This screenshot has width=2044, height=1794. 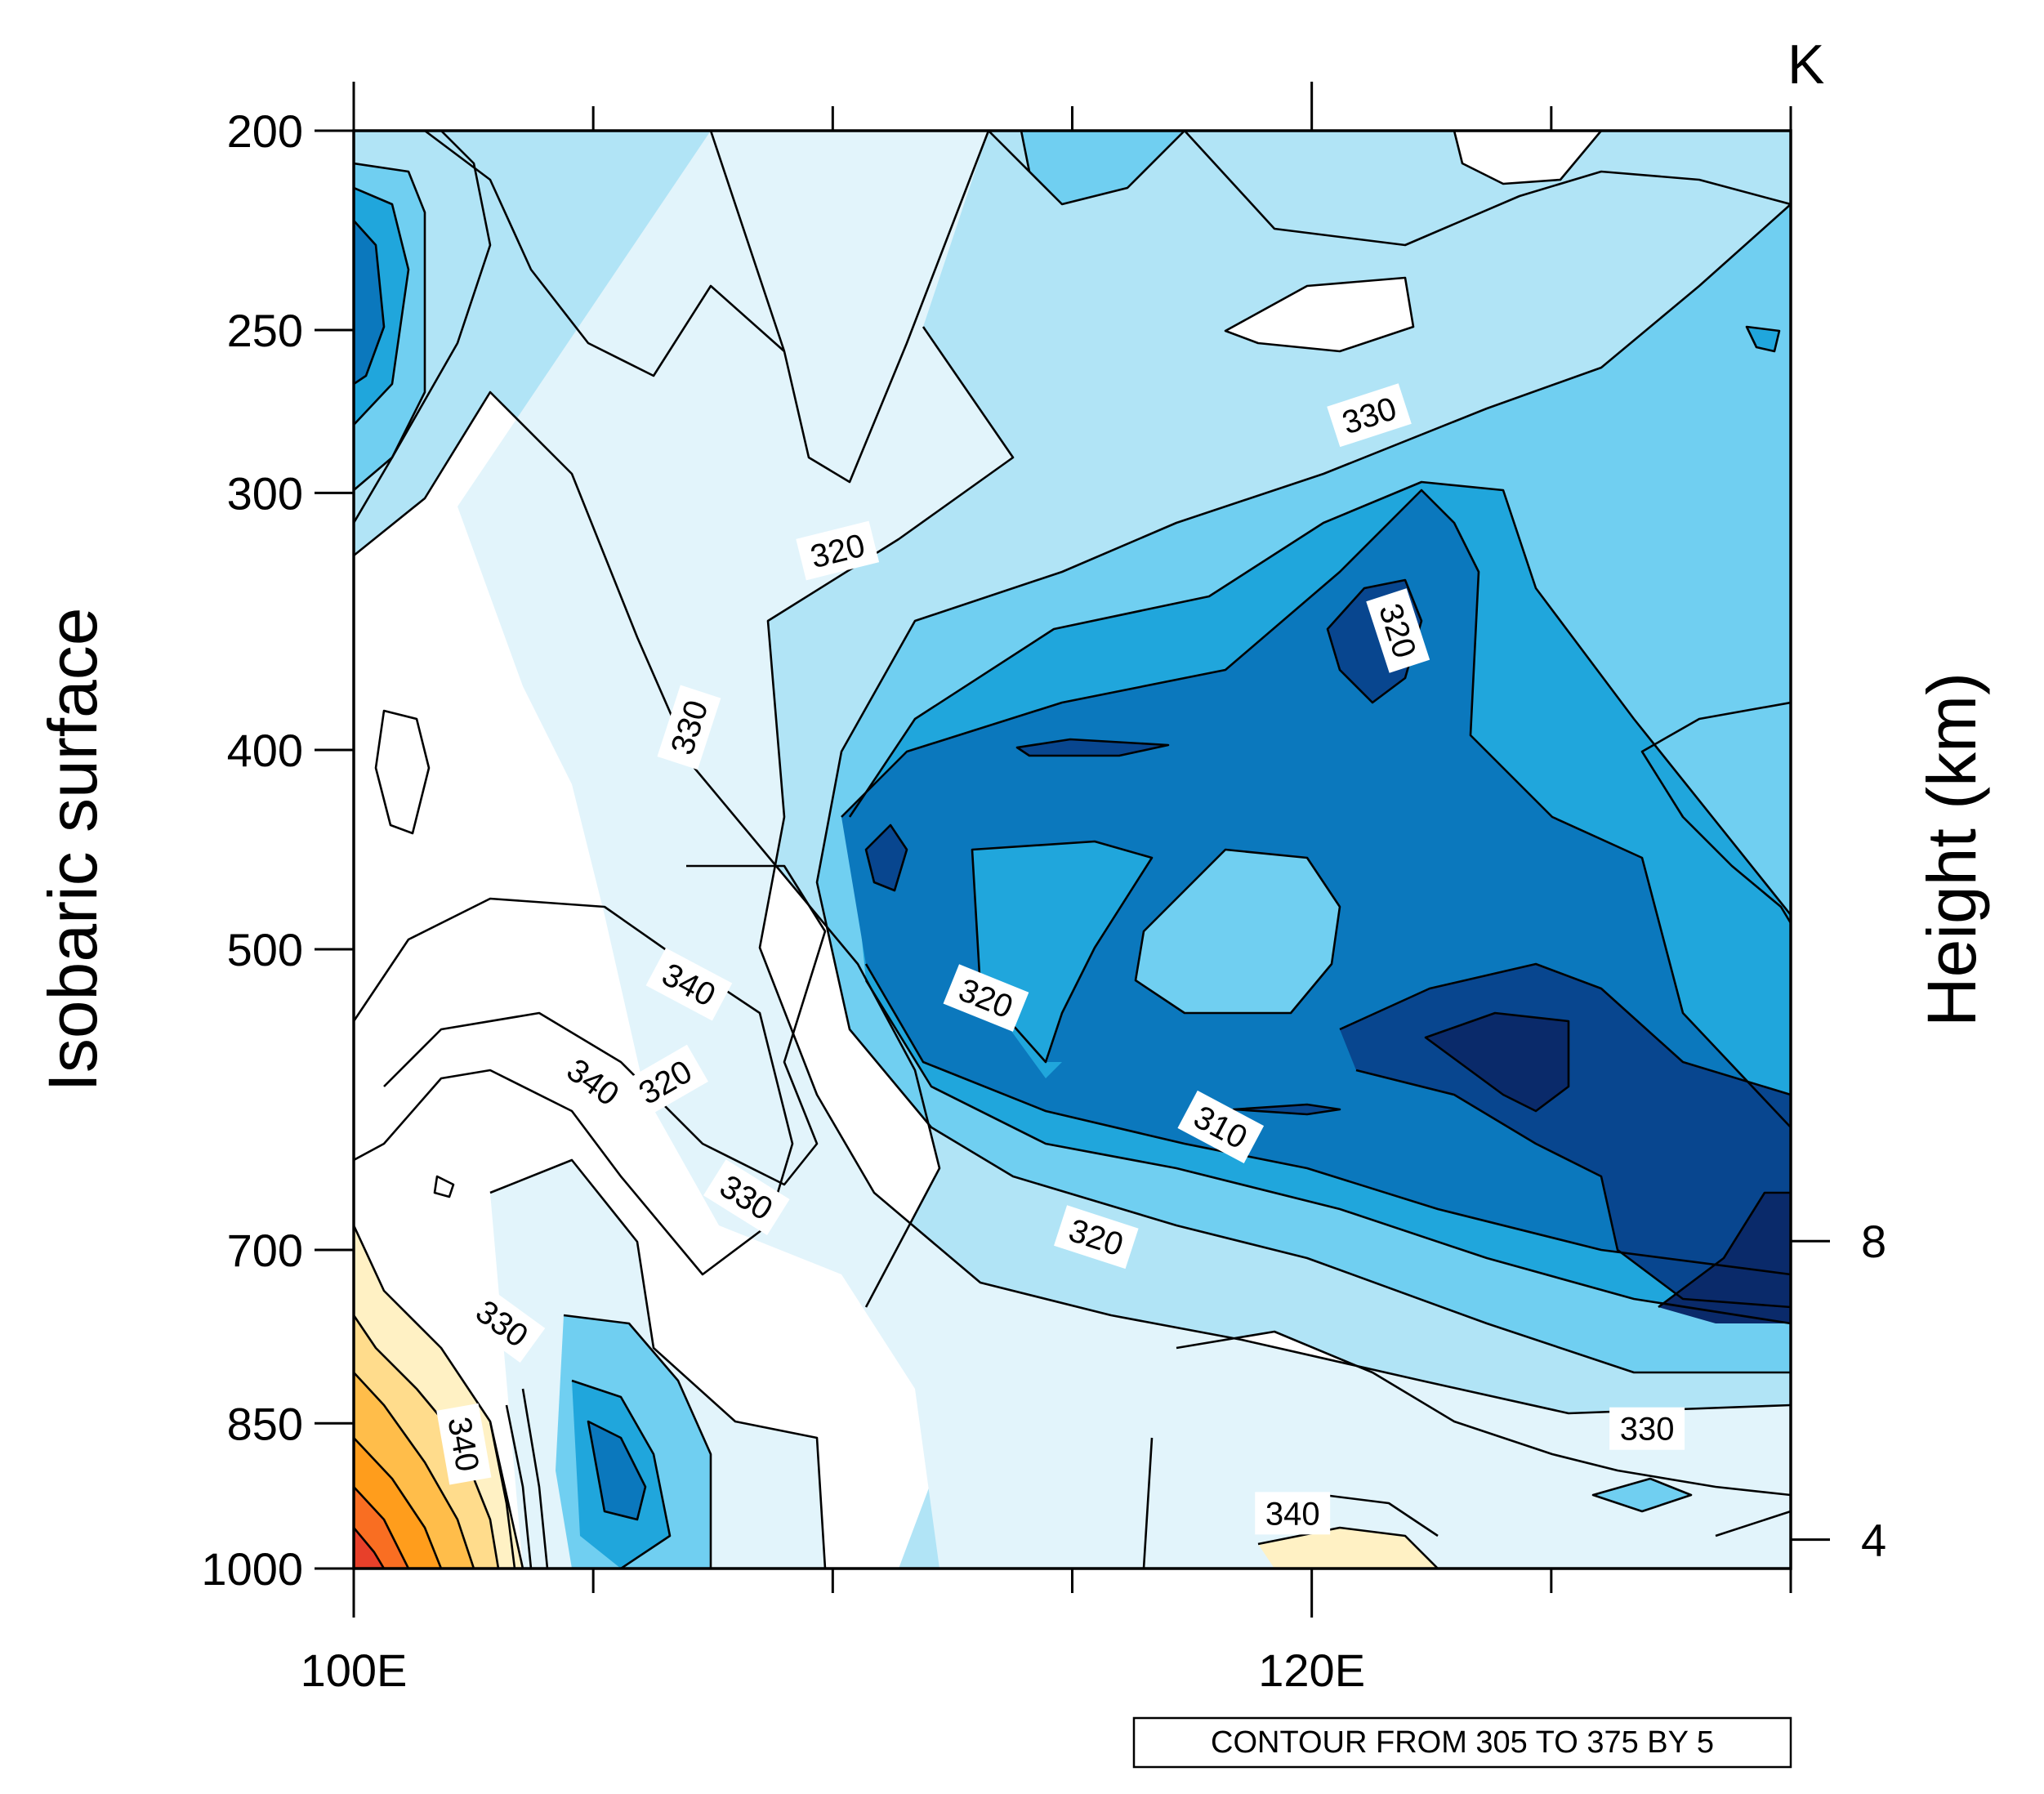 What do you see at coordinates (1838, 1391) in the screenshot?
I see `right-axis: 48` at bounding box center [1838, 1391].